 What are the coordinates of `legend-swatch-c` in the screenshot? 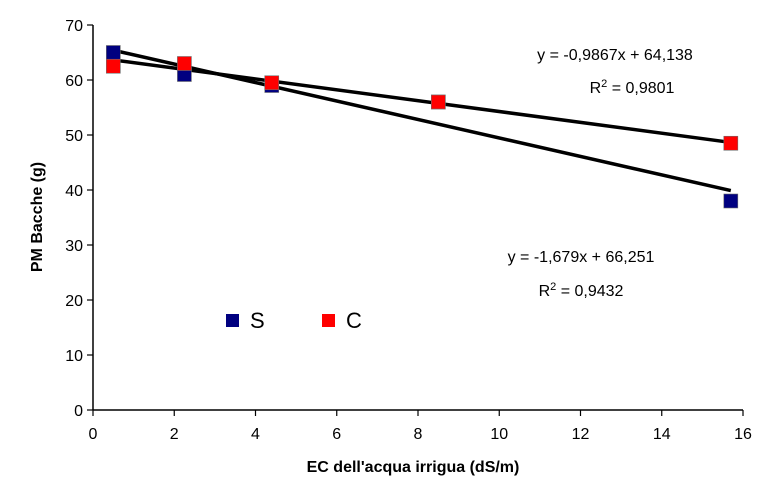 It's located at (328, 320).